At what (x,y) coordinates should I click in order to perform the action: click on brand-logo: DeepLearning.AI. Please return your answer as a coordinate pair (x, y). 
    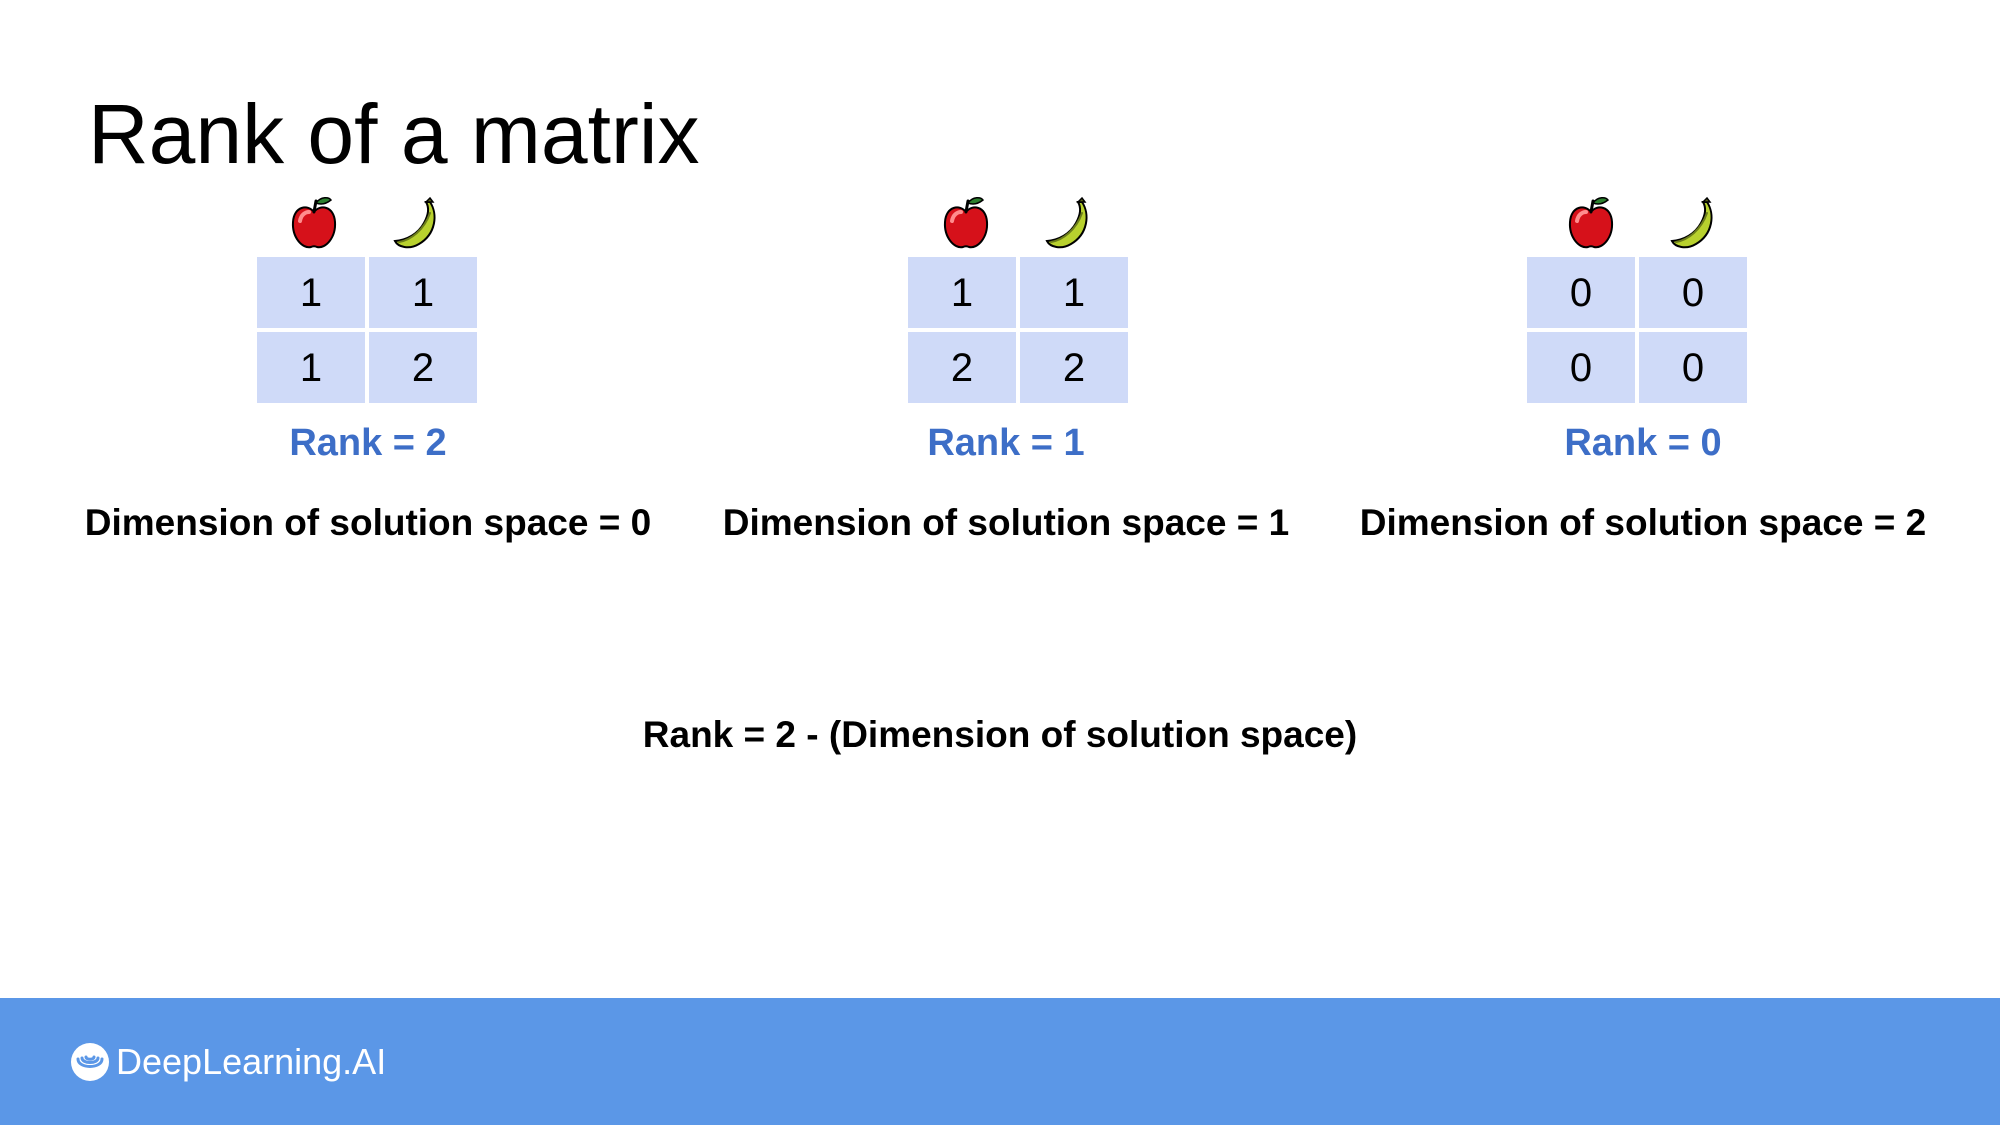
    Looking at the image, I should click on (227, 1062).